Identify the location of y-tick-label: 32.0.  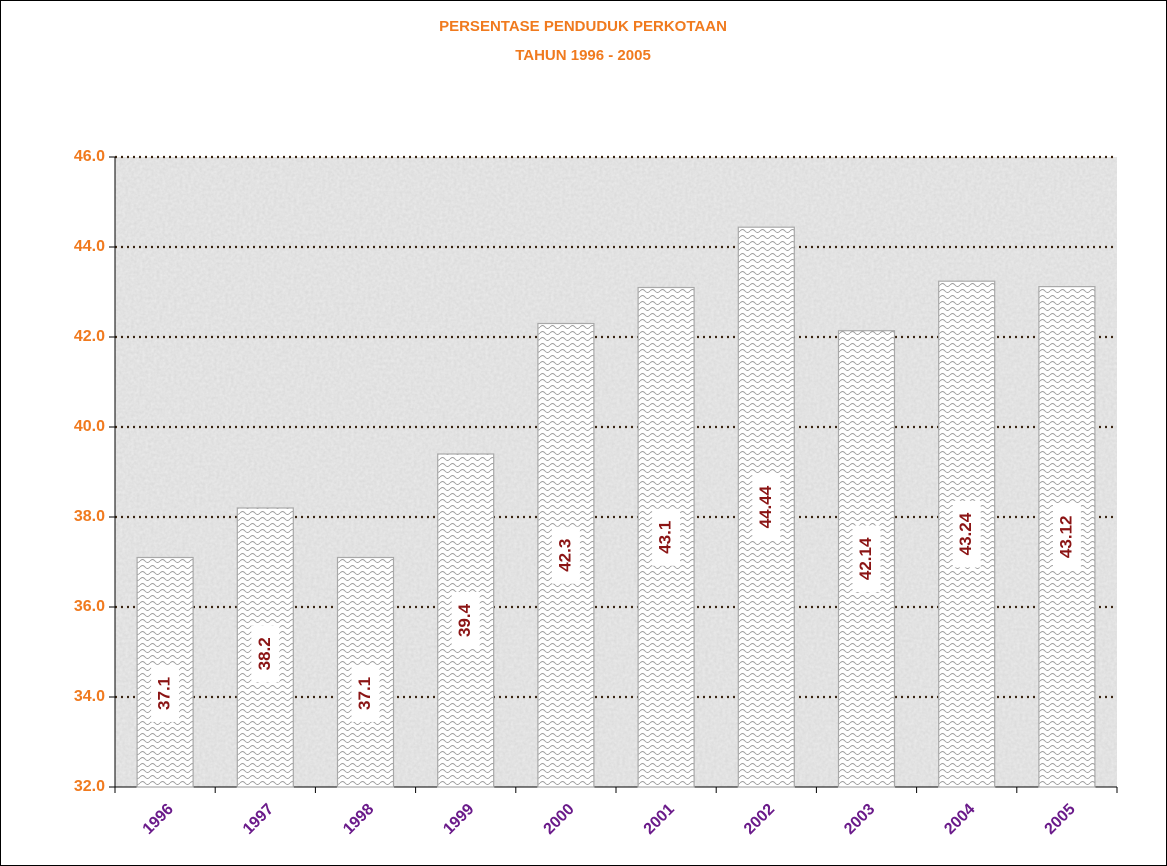
(89, 786).